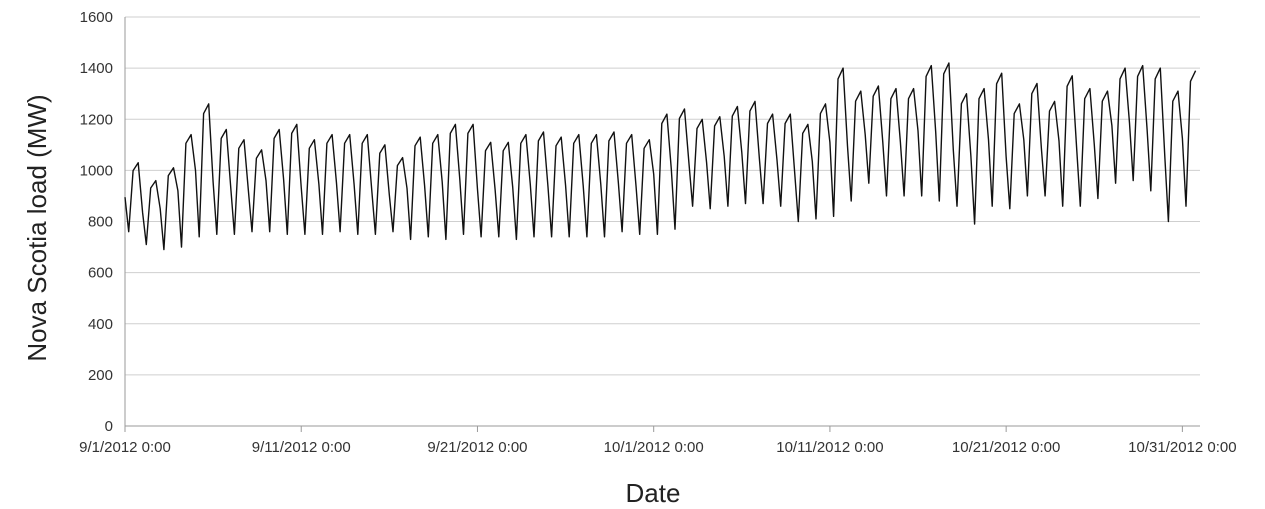  Describe the element at coordinates (654, 447) in the screenshot. I see `x-tick-label: 10/1/2012 0:00` at that location.